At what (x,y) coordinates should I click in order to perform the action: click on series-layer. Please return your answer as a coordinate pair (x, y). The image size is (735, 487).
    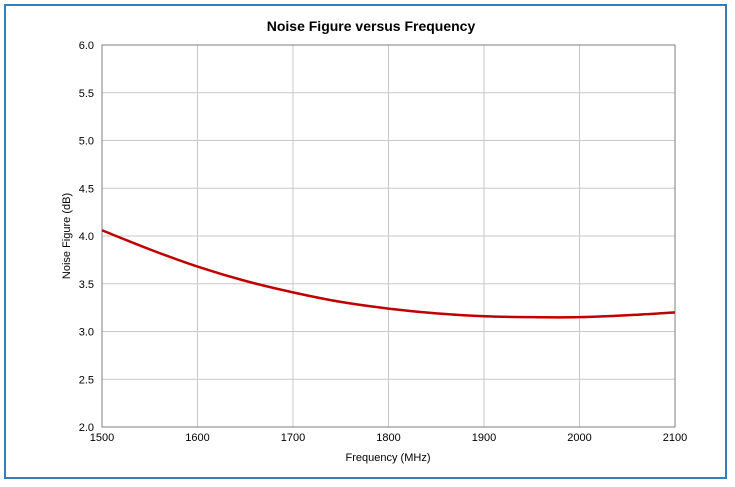
    Looking at the image, I should click on (388, 274).